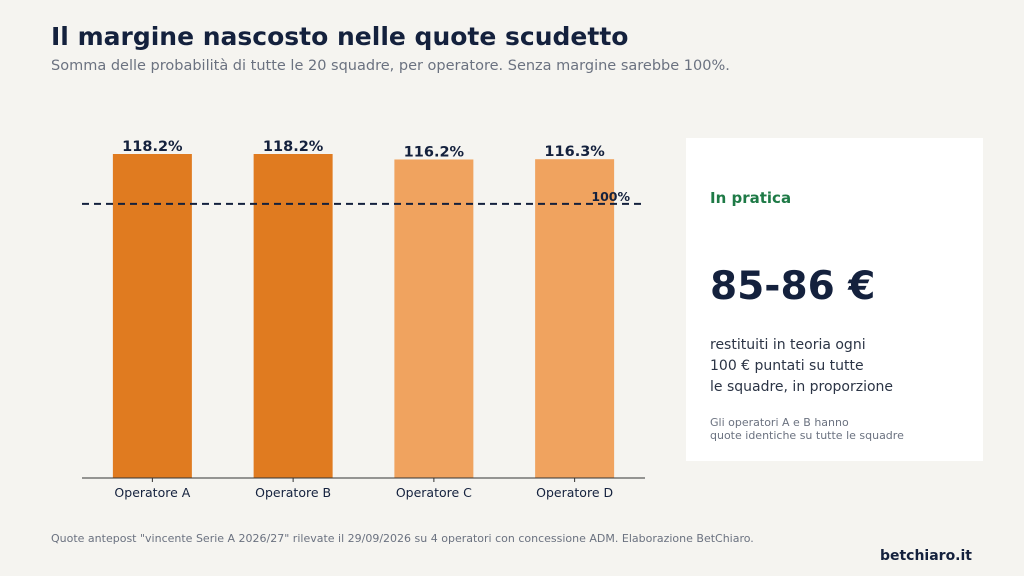  What do you see at coordinates (793, 286) in the screenshot?
I see `card-big-value: 85-86 €` at bounding box center [793, 286].